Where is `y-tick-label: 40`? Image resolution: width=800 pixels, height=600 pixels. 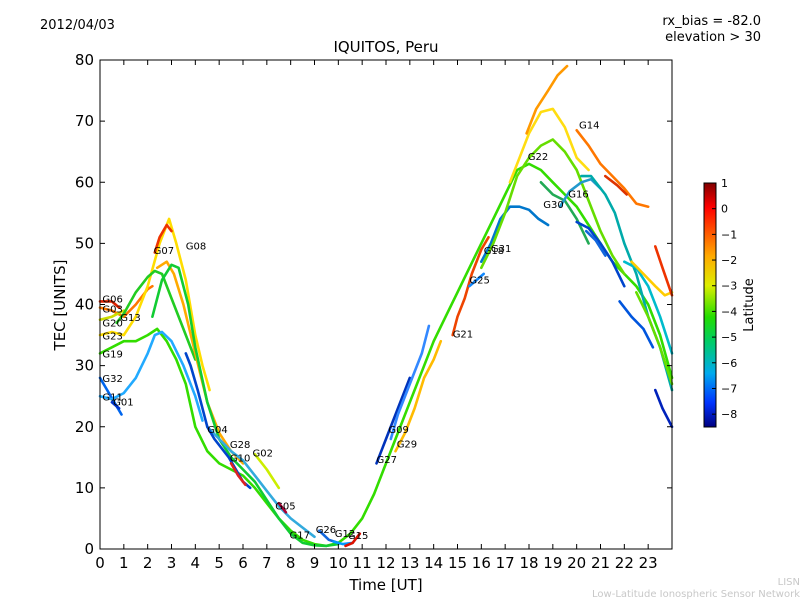 y-tick-label: 40 is located at coordinates (84, 305).